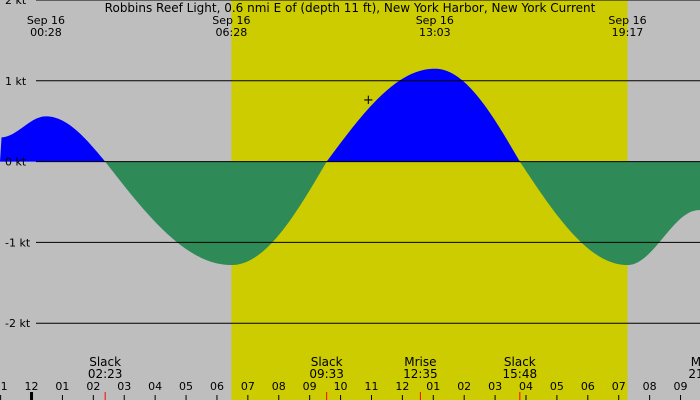 The image size is (700, 400). I want to click on y-tick-label: -1 kt, so click(18, 242).